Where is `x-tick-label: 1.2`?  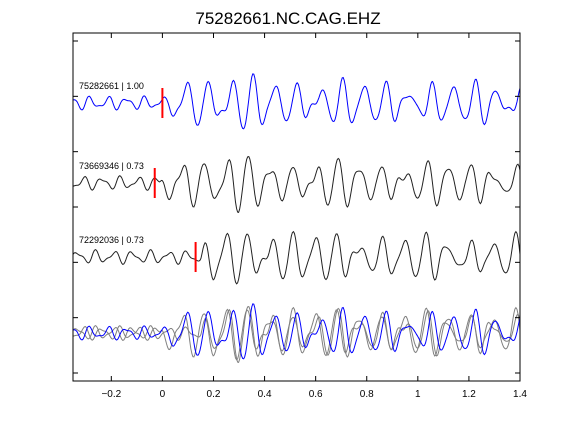
x-tick-label: 1.2 is located at coordinates (469, 394).